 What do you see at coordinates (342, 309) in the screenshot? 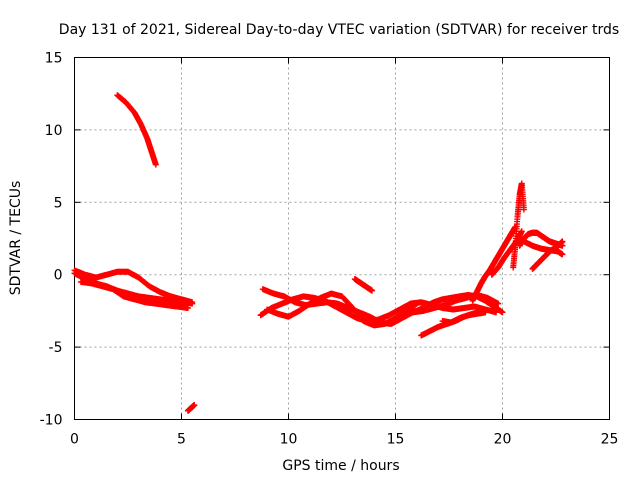
I see `series-track-h` at bounding box center [342, 309].